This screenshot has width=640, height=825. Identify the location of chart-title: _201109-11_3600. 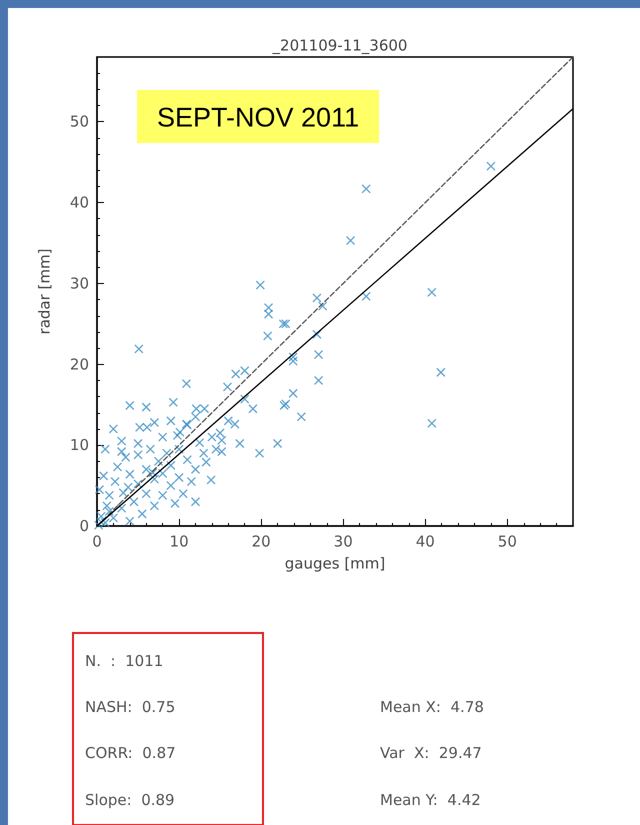
(340, 45).